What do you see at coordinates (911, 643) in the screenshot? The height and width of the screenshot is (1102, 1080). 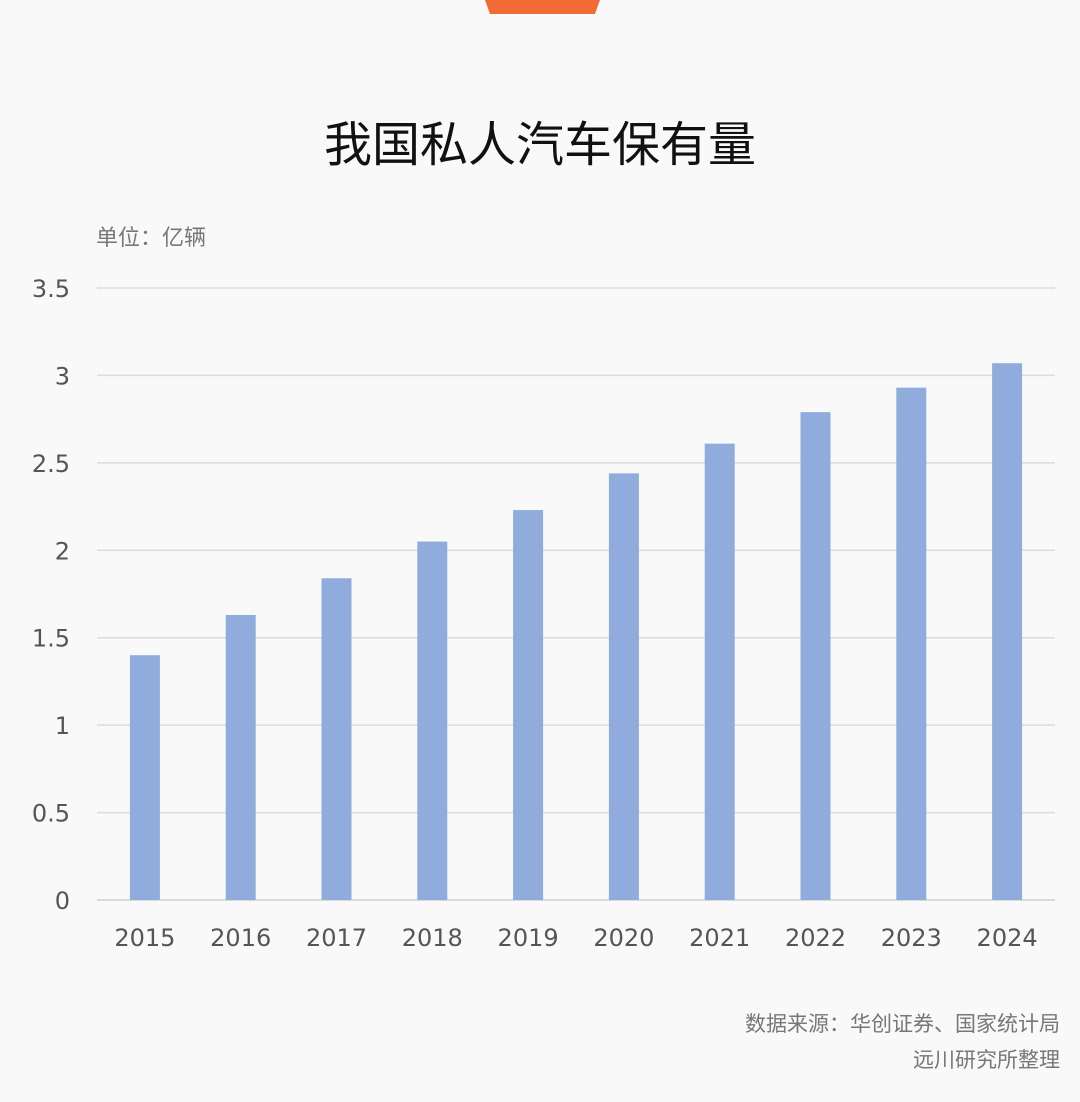 I see `bar-2023` at bounding box center [911, 643].